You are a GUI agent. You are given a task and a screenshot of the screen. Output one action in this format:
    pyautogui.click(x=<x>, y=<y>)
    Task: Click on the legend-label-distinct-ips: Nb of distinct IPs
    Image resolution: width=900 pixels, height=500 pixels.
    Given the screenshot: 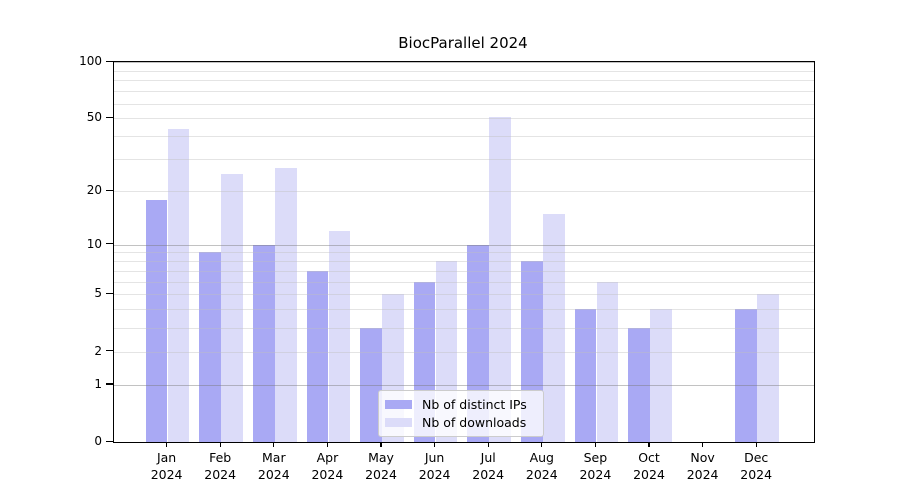 What is the action you would take?
    pyautogui.click(x=474, y=404)
    